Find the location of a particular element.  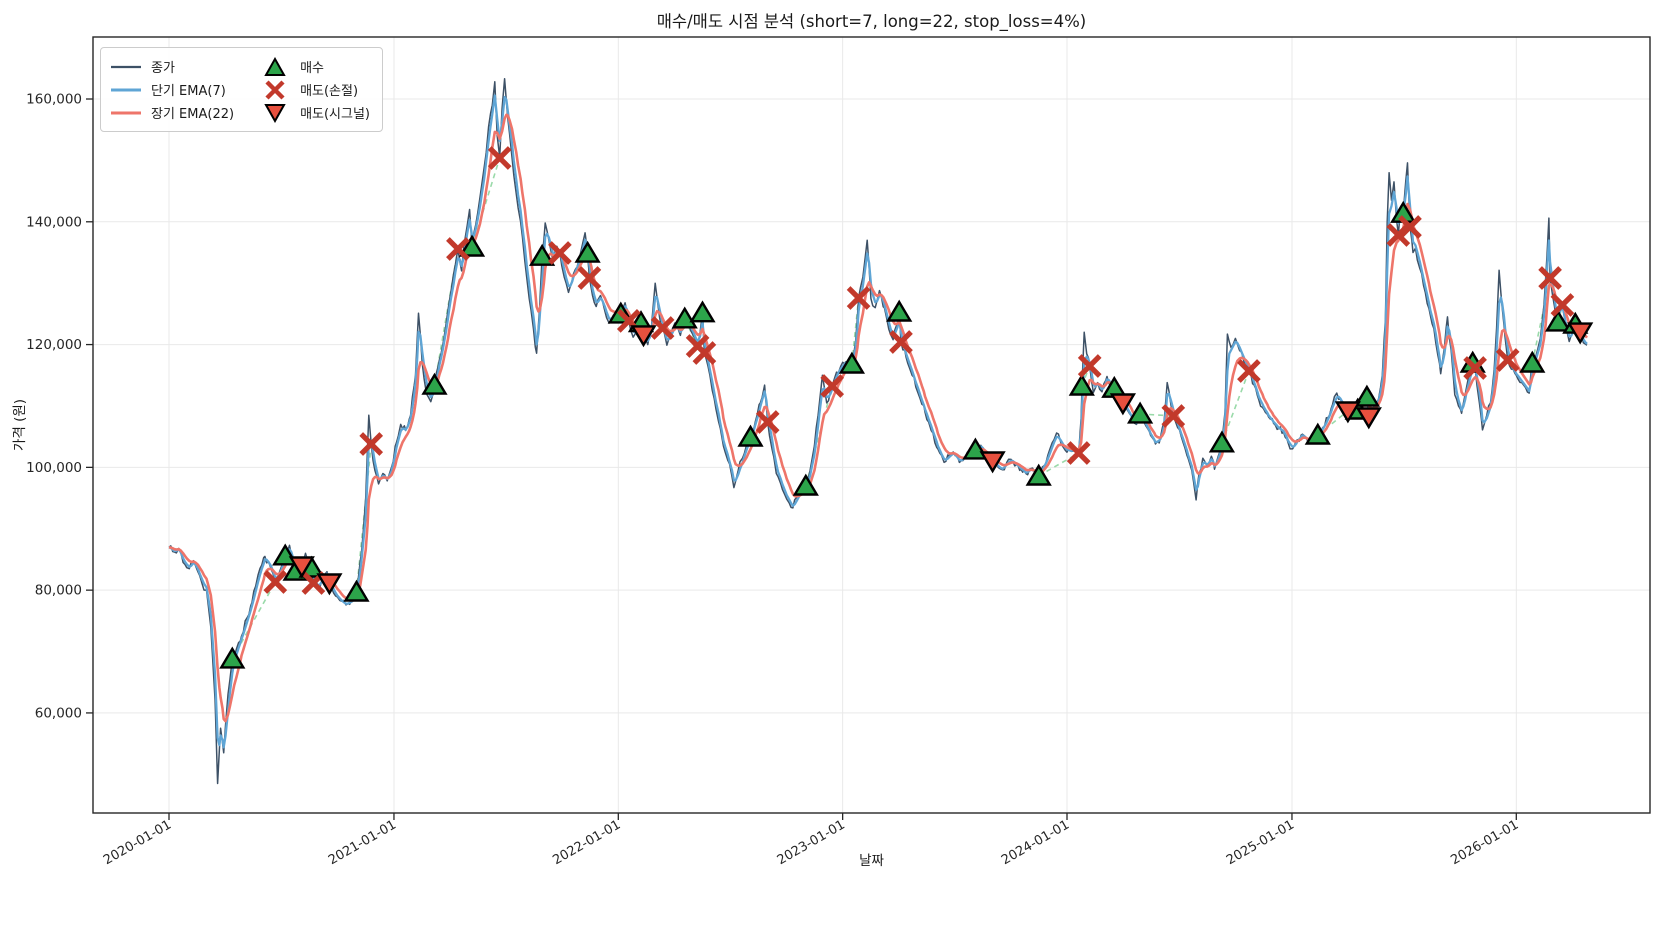

y-tick-label: 80,000 is located at coordinates (58, 591).